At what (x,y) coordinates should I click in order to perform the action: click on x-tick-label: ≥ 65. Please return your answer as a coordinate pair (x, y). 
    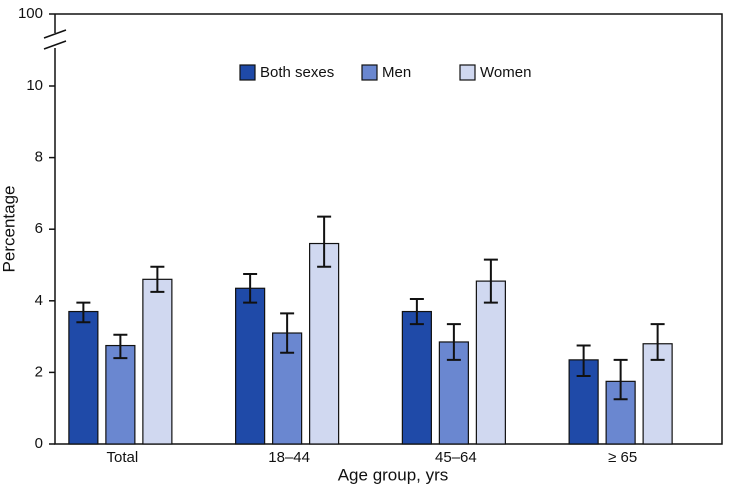
    Looking at the image, I should click on (622, 457).